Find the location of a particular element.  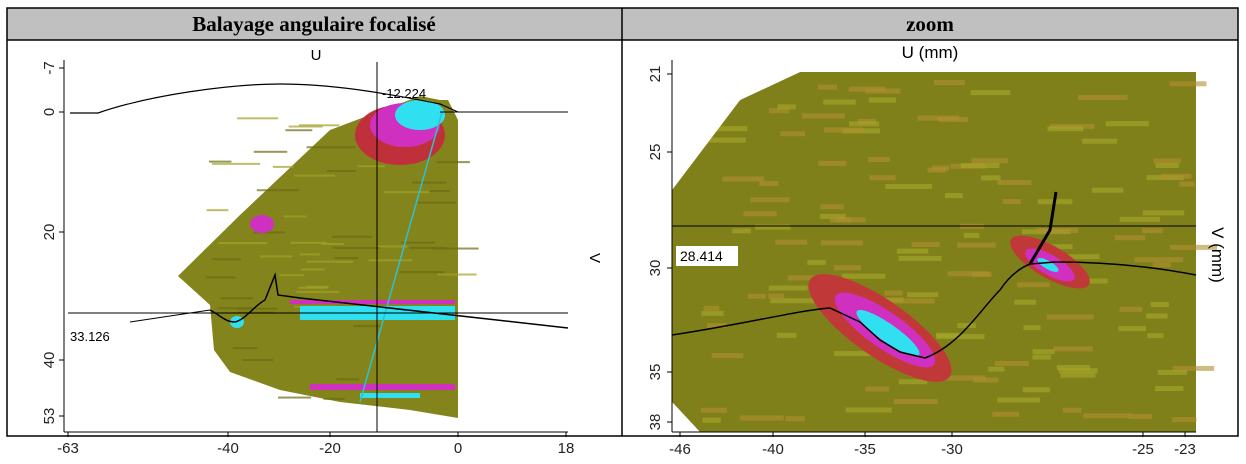

header-cell: zoom is located at coordinates (930, 24).